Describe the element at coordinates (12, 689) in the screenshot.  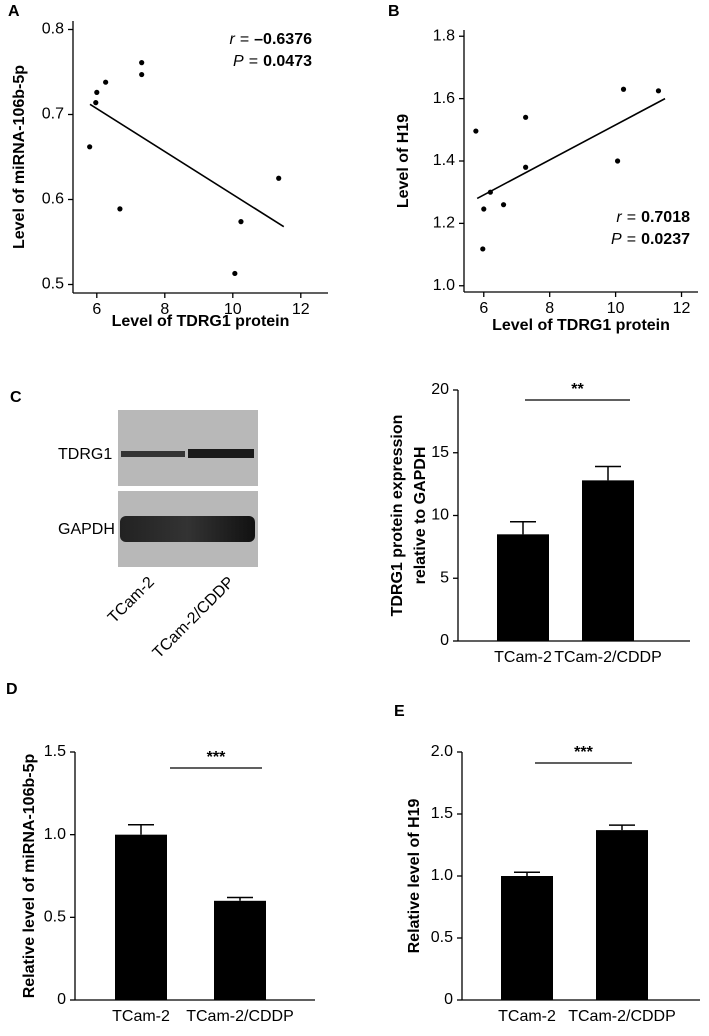
I see `panel-label: D` at that location.